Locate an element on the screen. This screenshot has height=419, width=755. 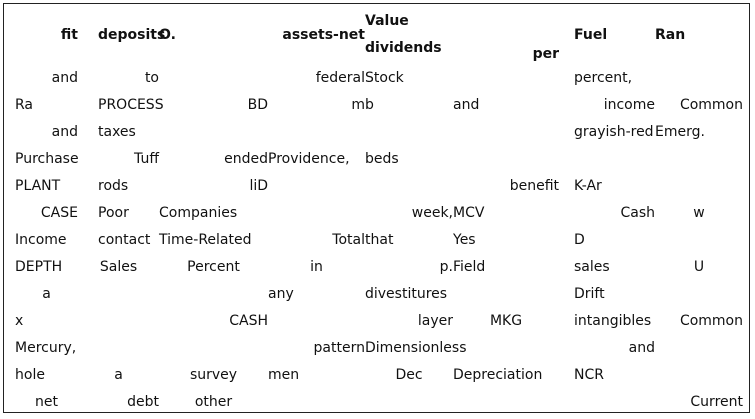
table-cell: any is located at coordinates (281, 293).